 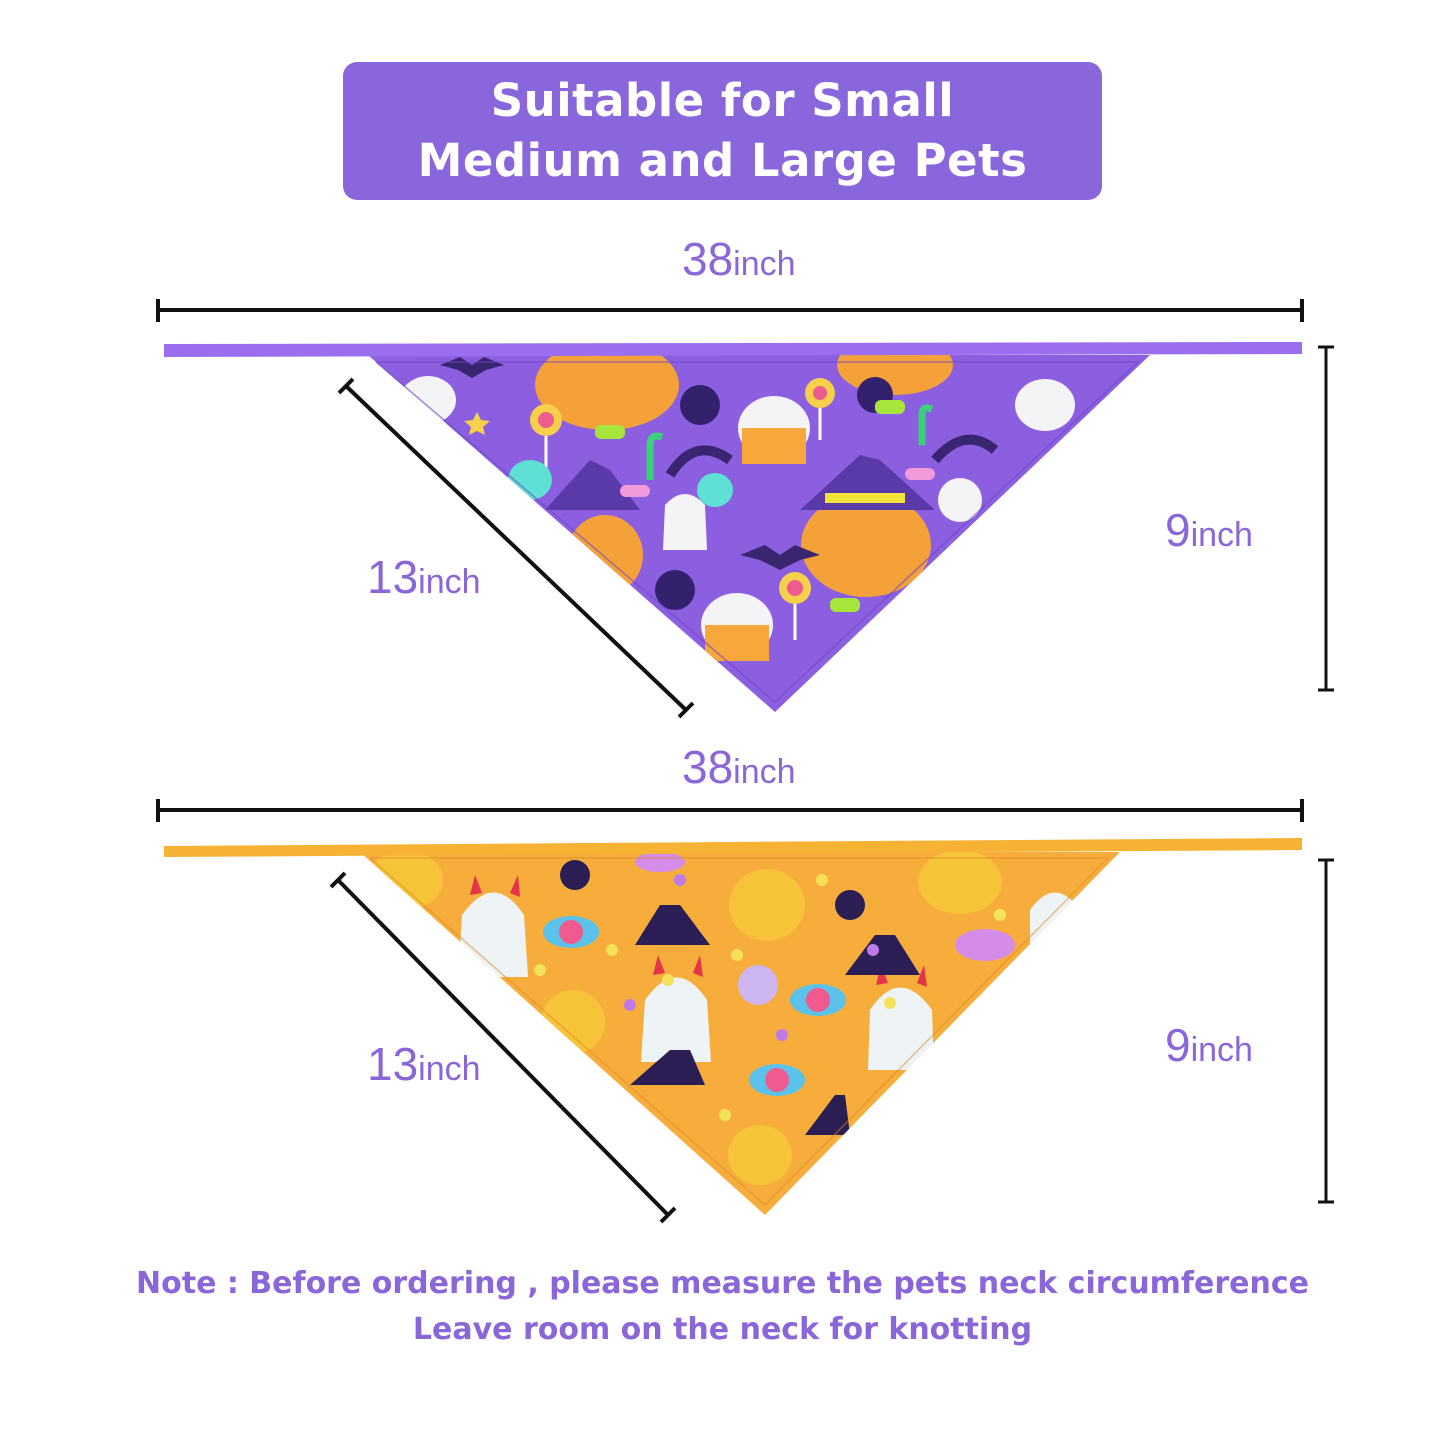 I want to click on bottom-height-unit: inch, so click(x=1221, y=1050).